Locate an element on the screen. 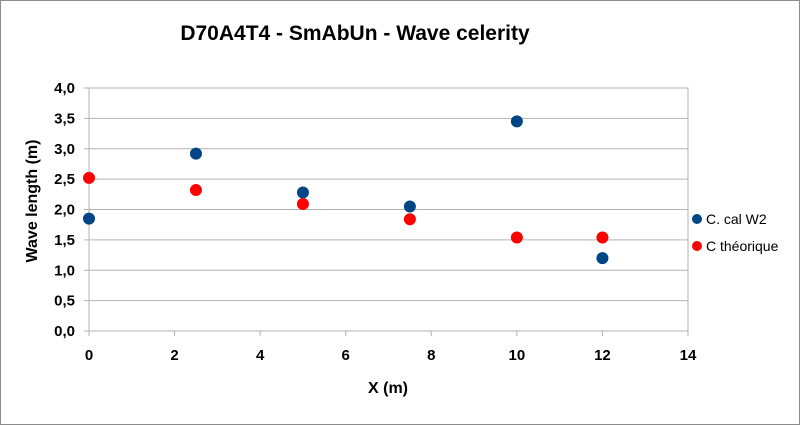 Image resolution: width=800 pixels, height=425 pixels. y-tick-label: 1,5 is located at coordinates (64, 240).